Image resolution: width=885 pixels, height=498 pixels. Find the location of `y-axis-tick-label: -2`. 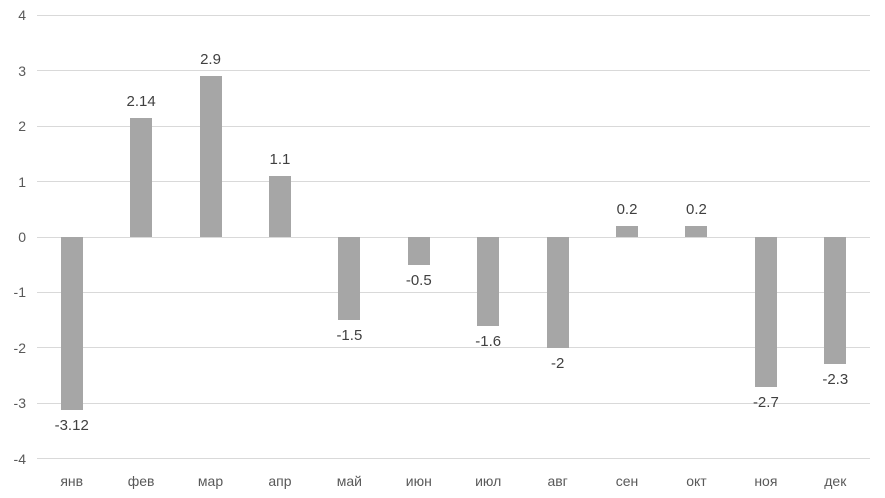

y-axis-tick-label: -2 is located at coordinates (19, 347).